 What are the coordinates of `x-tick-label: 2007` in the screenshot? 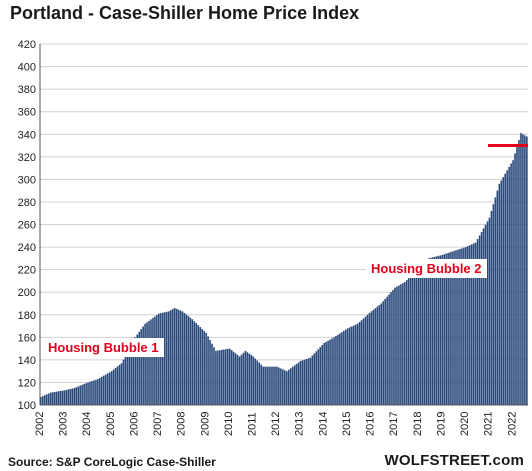 It's located at (158, 424).